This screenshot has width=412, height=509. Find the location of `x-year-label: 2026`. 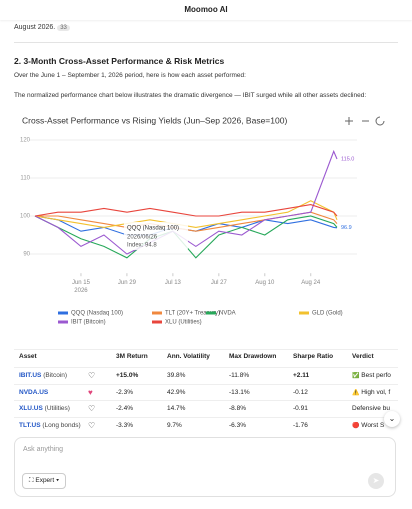

x-year-label: 2026 is located at coordinates (81, 291).